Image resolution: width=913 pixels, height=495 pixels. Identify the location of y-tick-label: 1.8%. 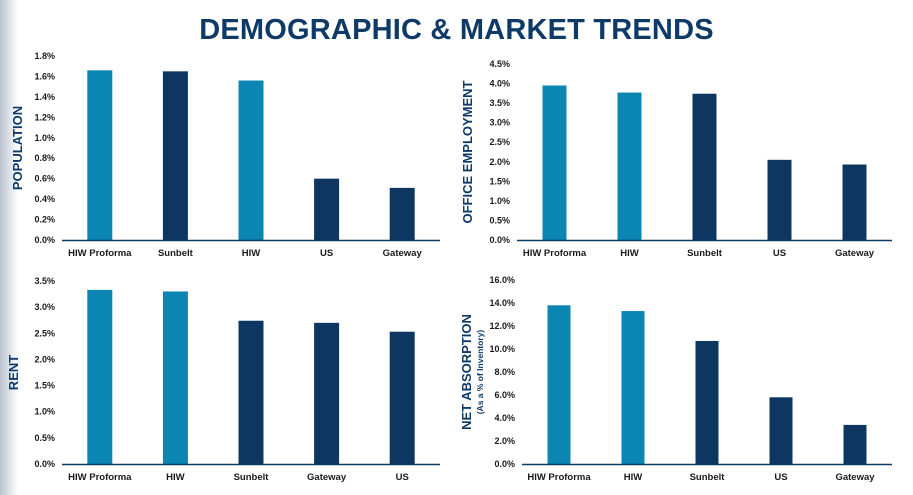
(44, 56).